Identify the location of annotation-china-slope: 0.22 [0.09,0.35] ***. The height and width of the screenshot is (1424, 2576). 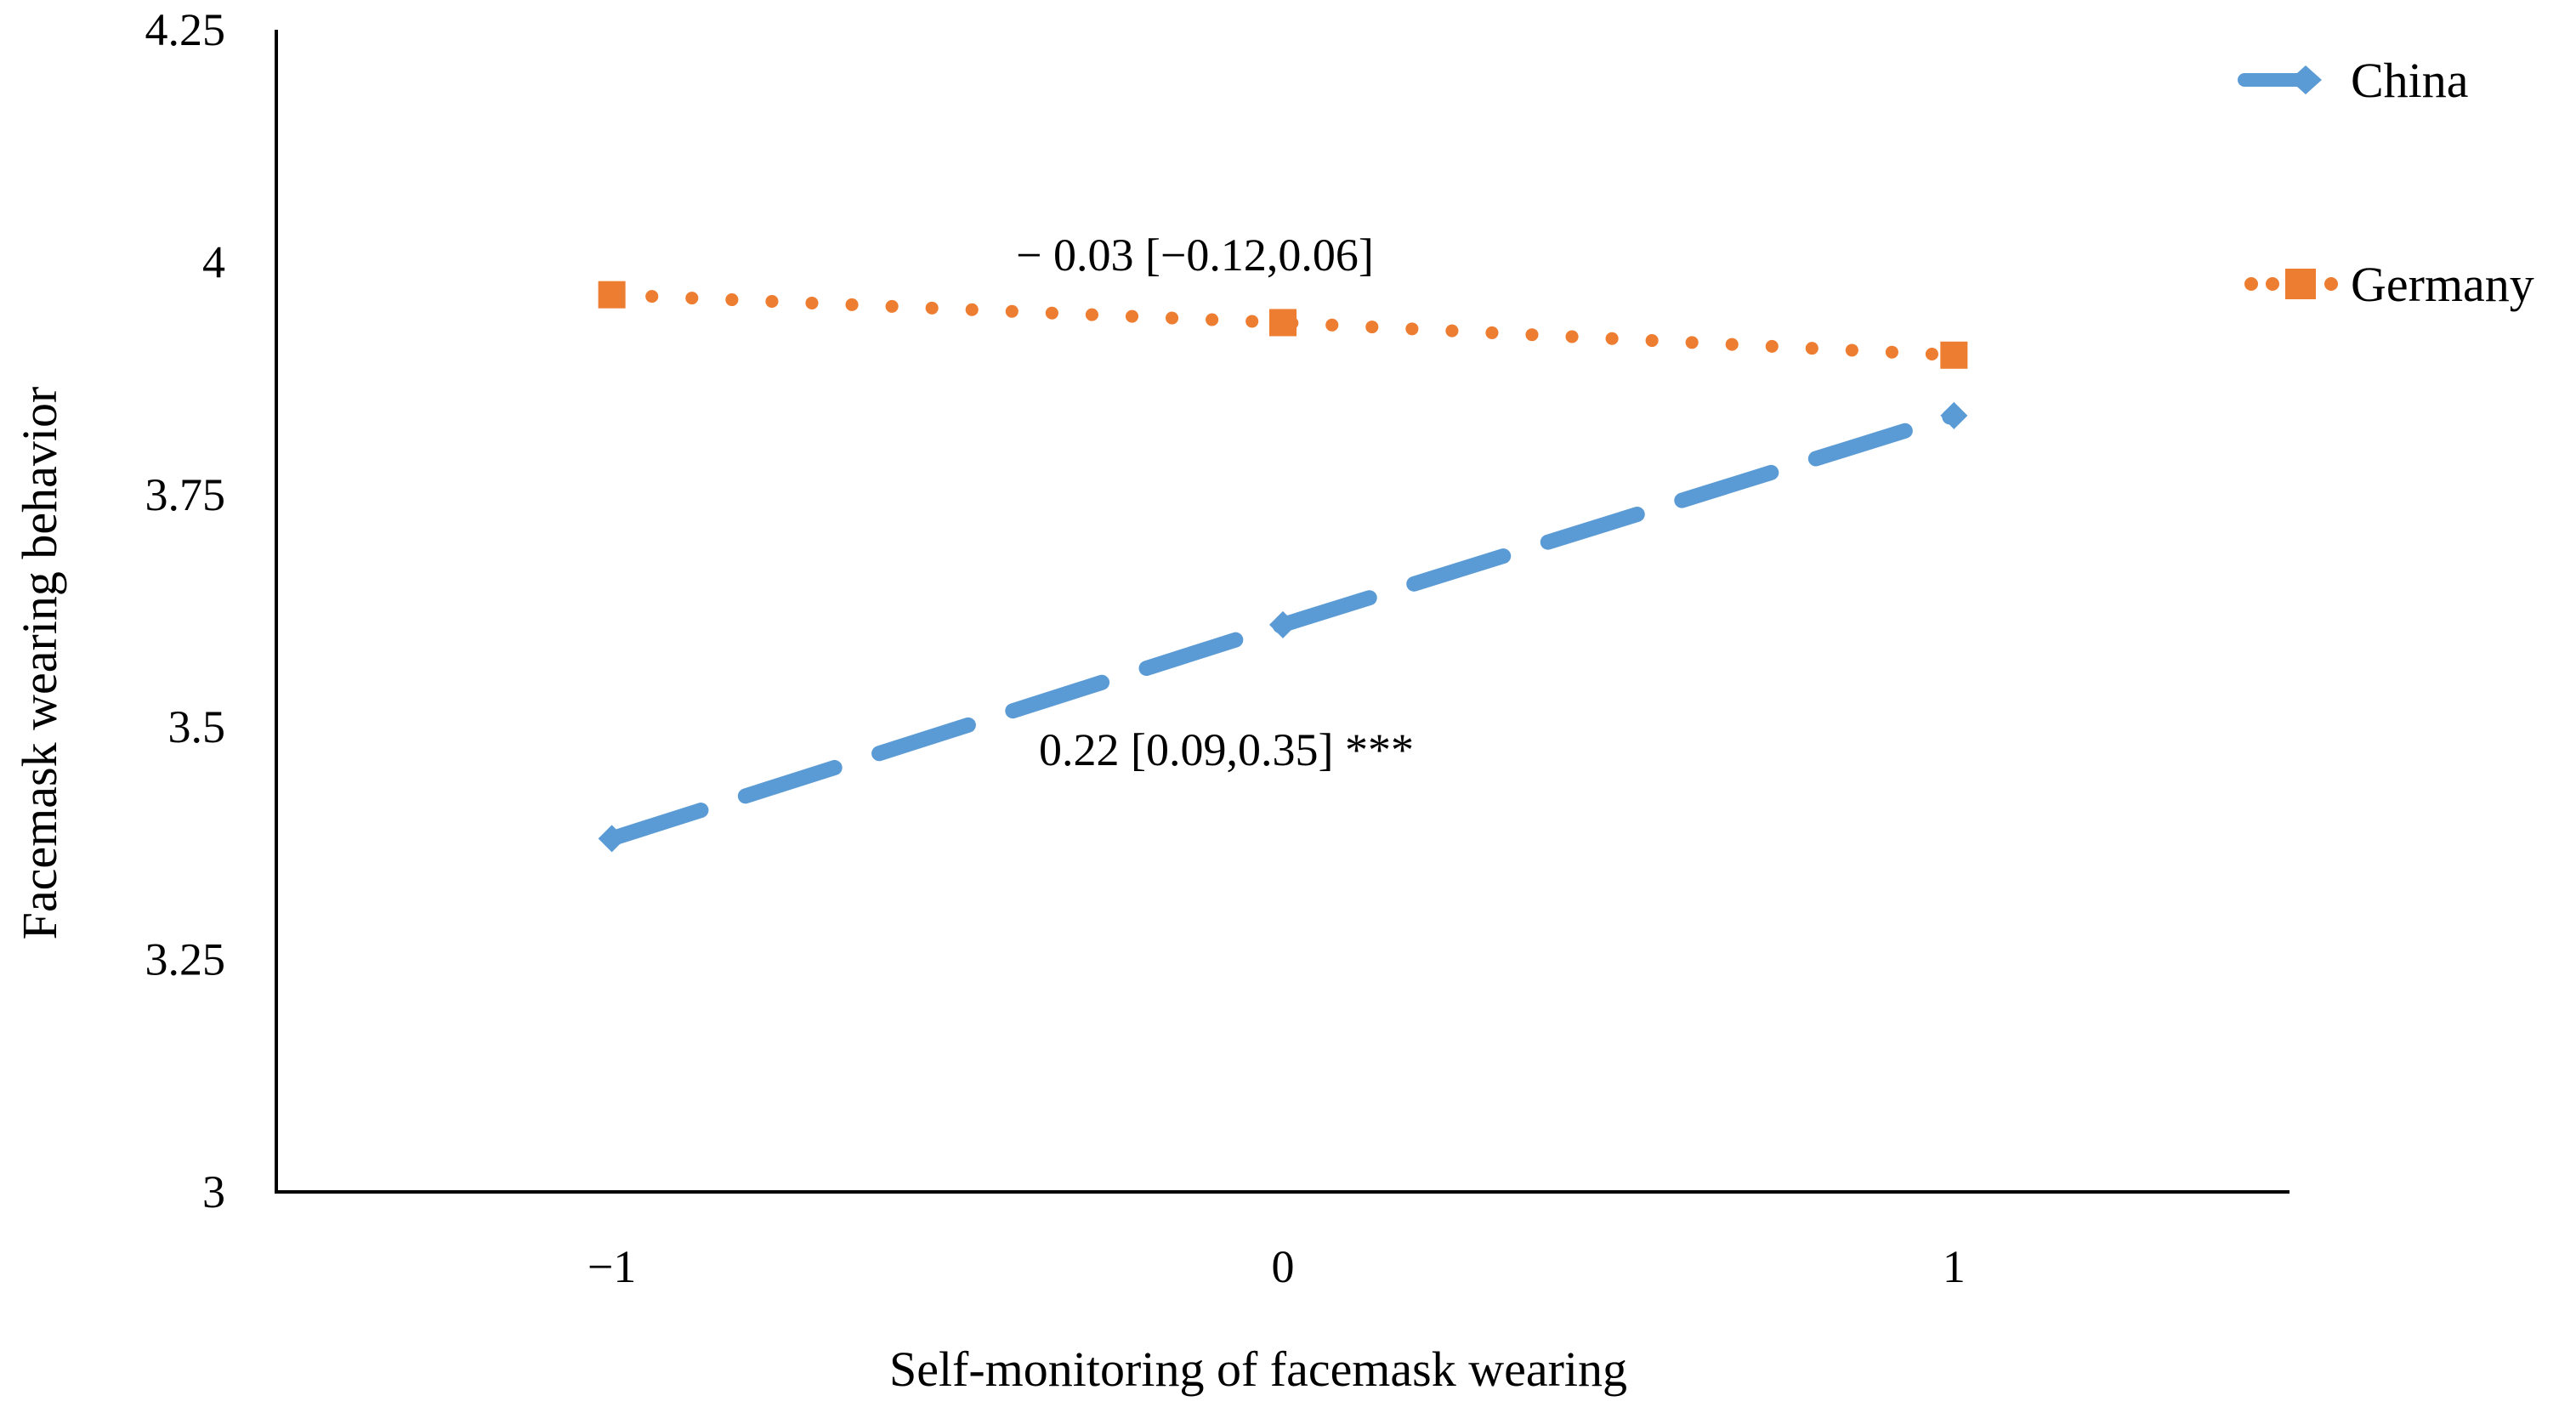
(1227, 749).